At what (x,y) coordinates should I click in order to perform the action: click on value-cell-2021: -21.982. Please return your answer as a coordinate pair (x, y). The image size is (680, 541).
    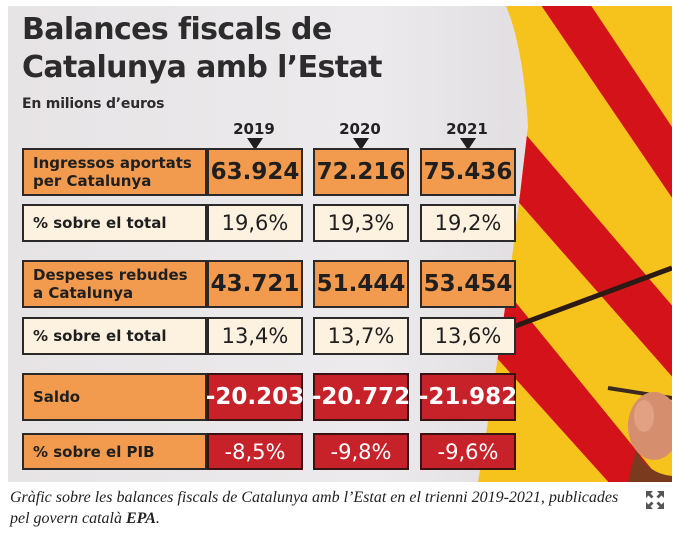
    Looking at the image, I should click on (468, 397).